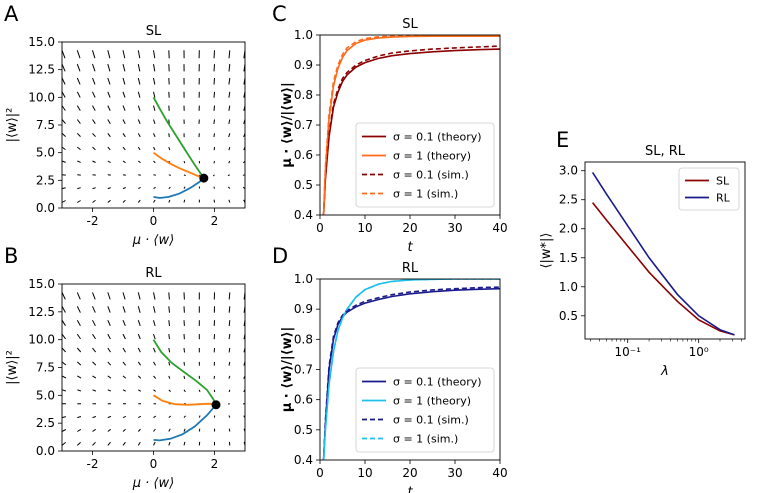 Image resolution: width=763 pixels, height=493 pixels. What do you see at coordinates (454, 228) in the screenshot?
I see `x-tick-label-C-3: 30` at bounding box center [454, 228].